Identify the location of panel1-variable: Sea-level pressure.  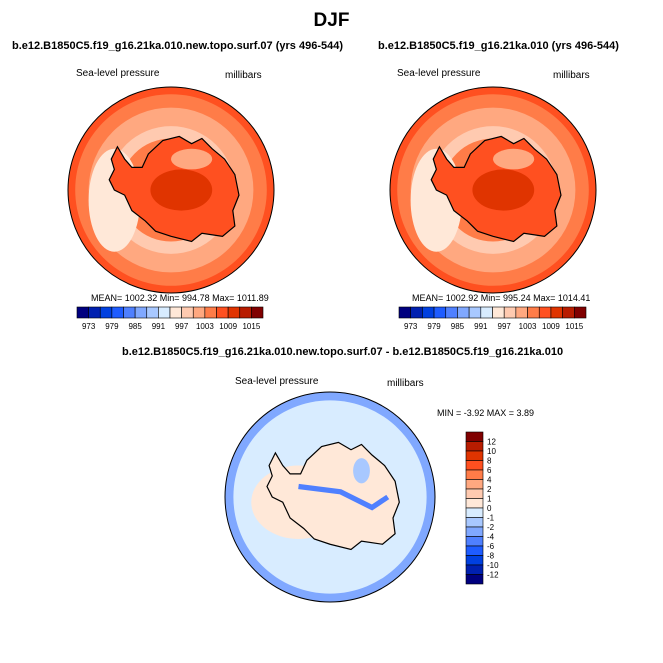
(118, 73).